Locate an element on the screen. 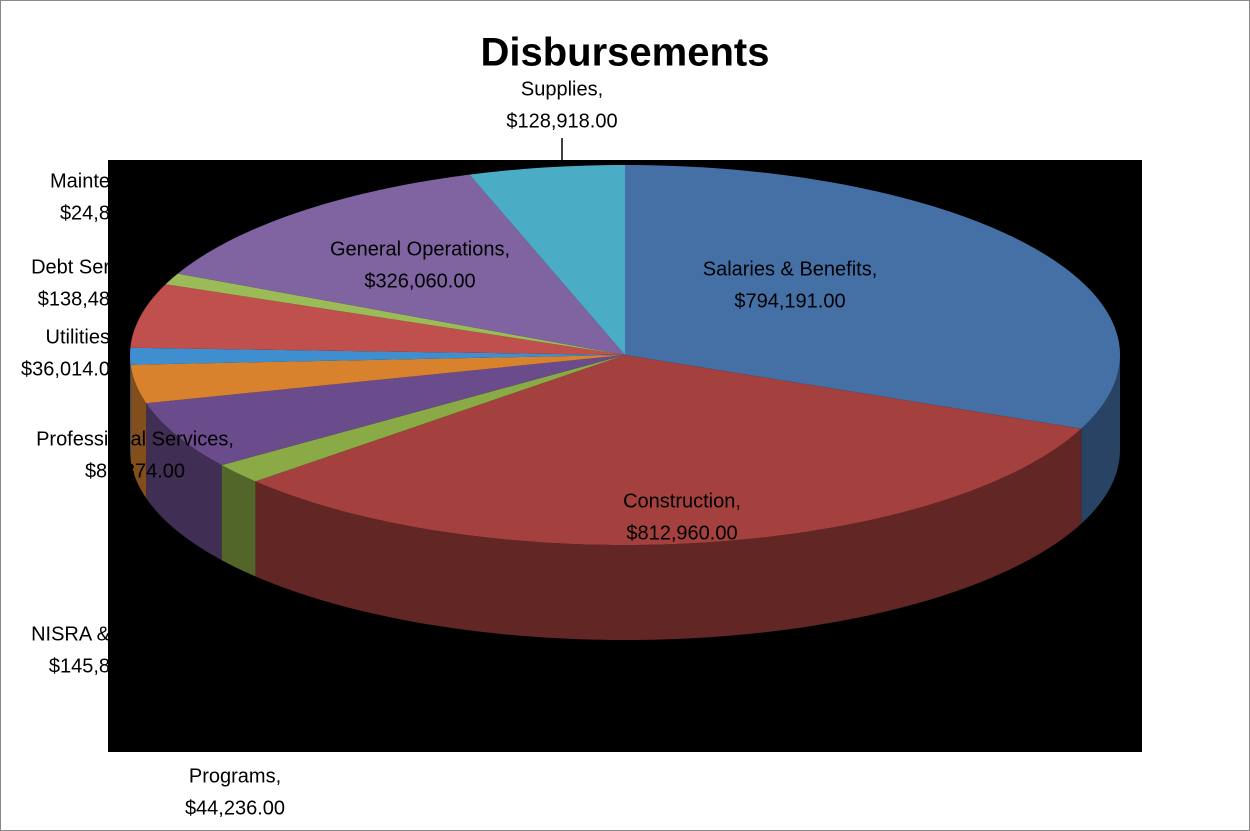 The height and width of the screenshot is (831, 1250). data-label-value: $794,191.00 is located at coordinates (789, 301).